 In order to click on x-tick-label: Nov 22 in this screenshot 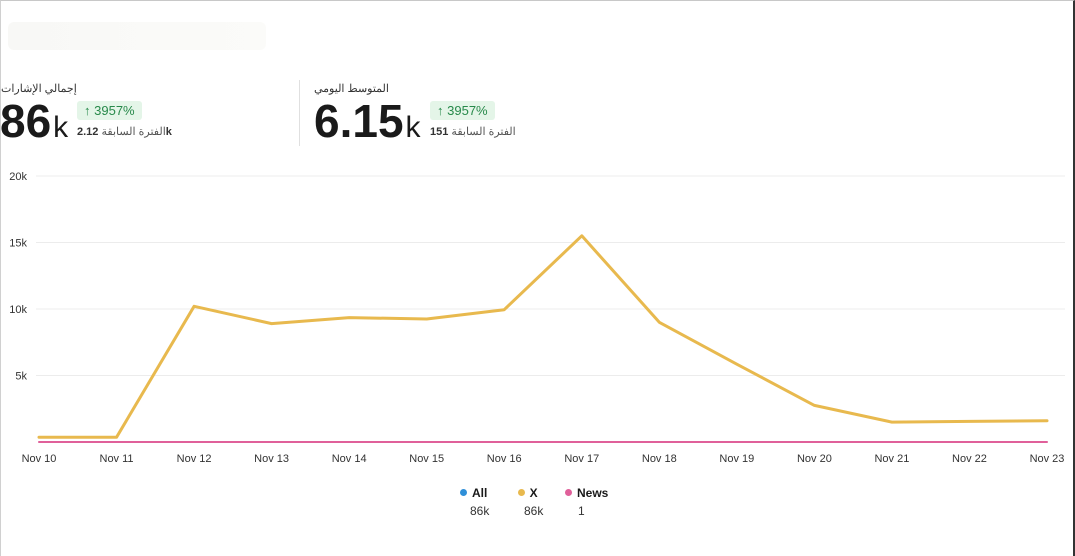, I will do `click(969, 459)`.